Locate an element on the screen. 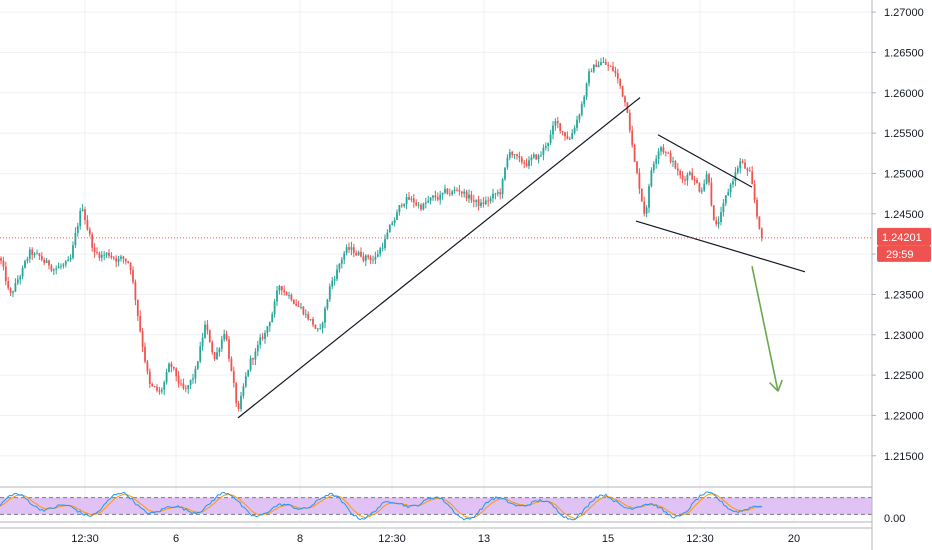  wedge-upper-line is located at coordinates (705, 161).